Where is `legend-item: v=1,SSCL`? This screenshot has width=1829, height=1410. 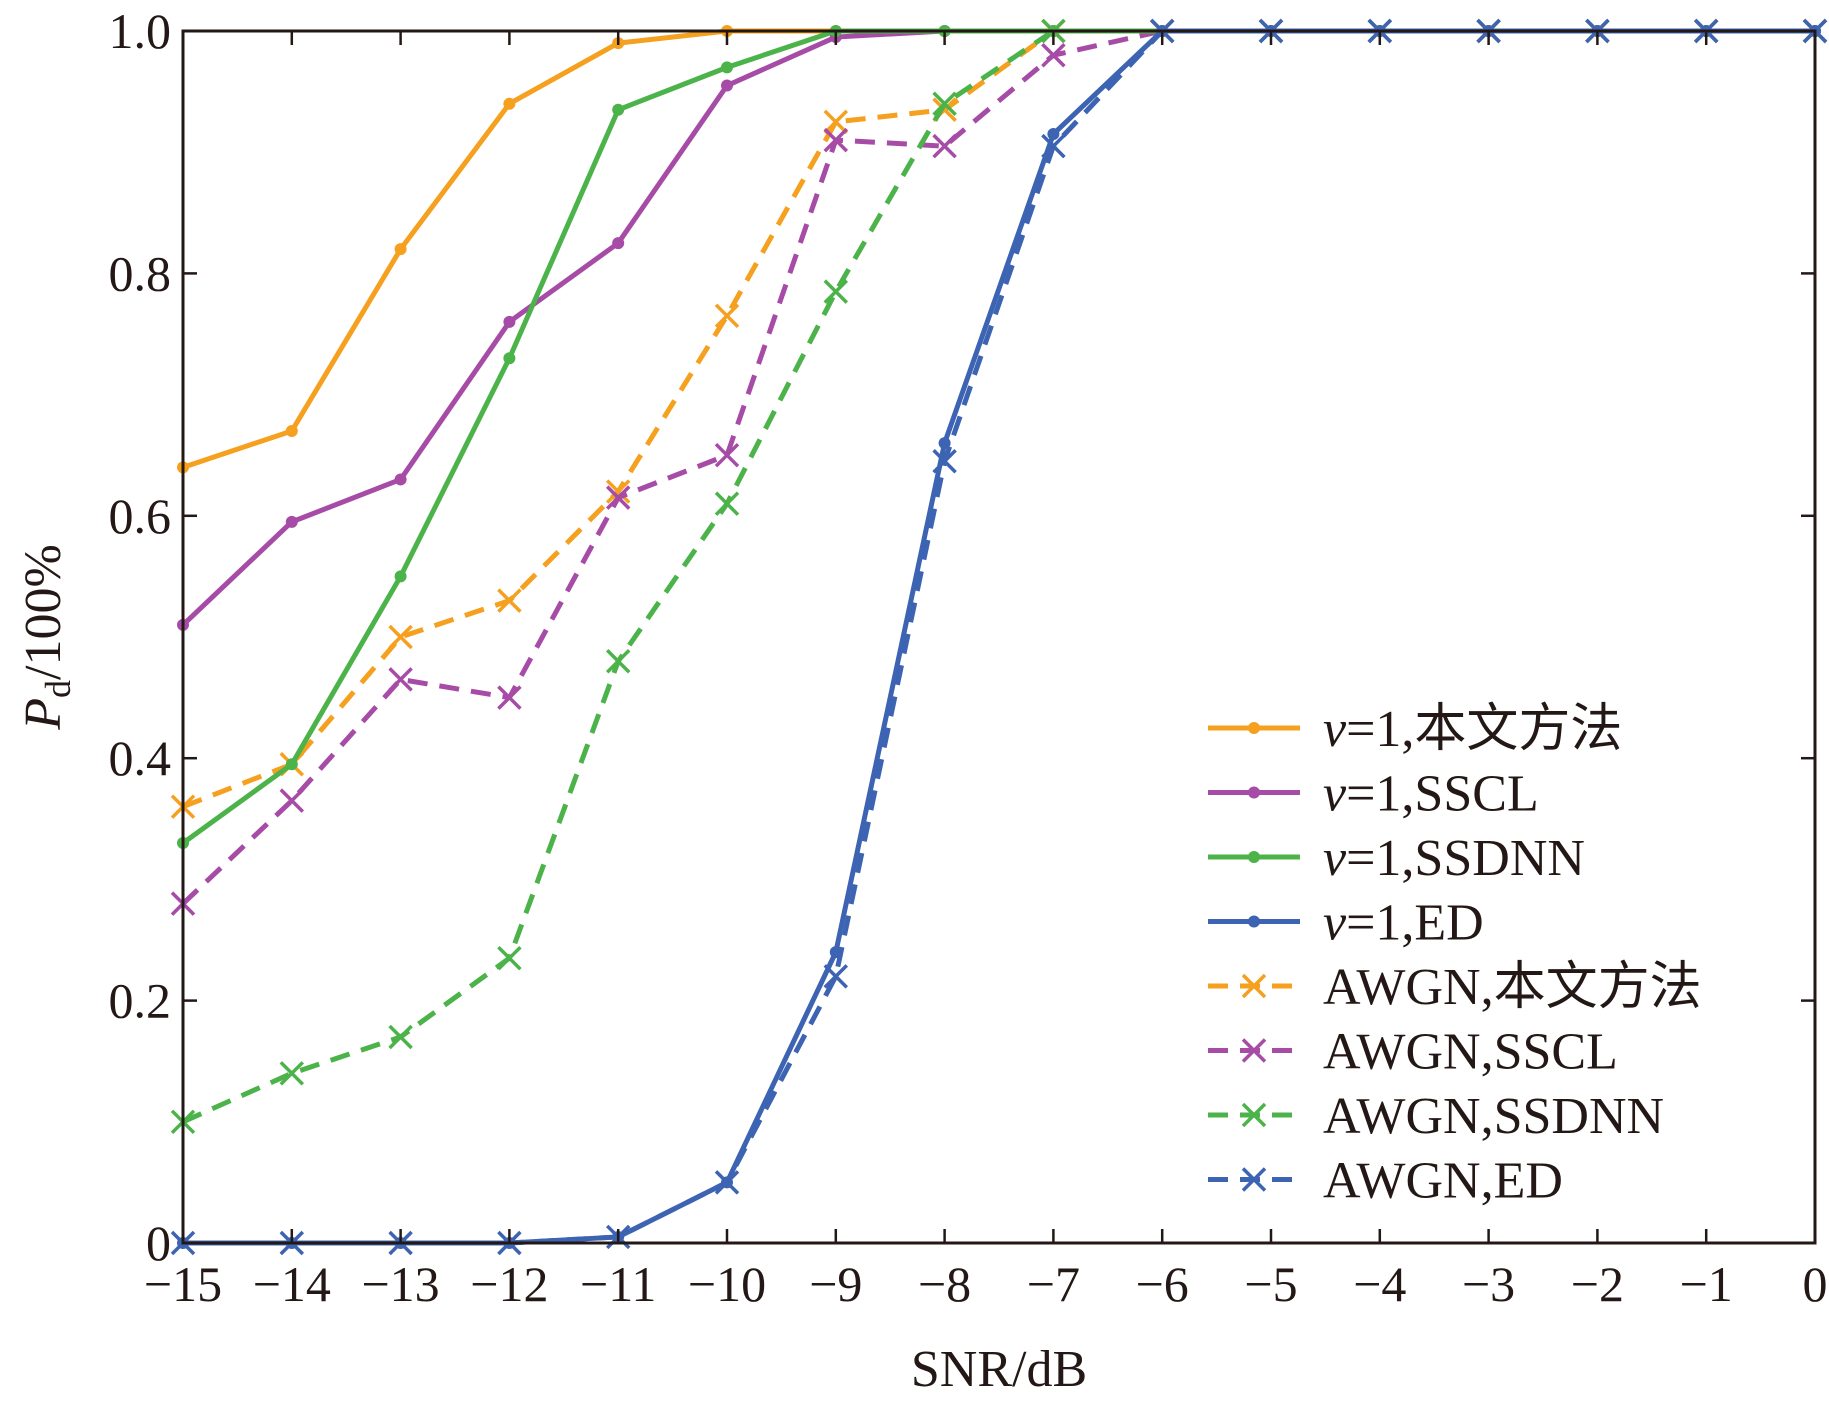
legend-item: v=1,SSCL is located at coordinates (1373, 794).